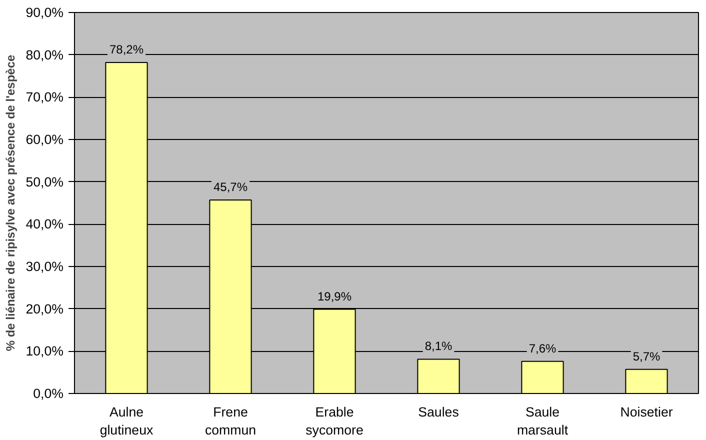 This screenshot has width=706, height=440. What do you see at coordinates (45, 351) in the screenshot?
I see `y-tick-label: 10,0%` at bounding box center [45, 351].